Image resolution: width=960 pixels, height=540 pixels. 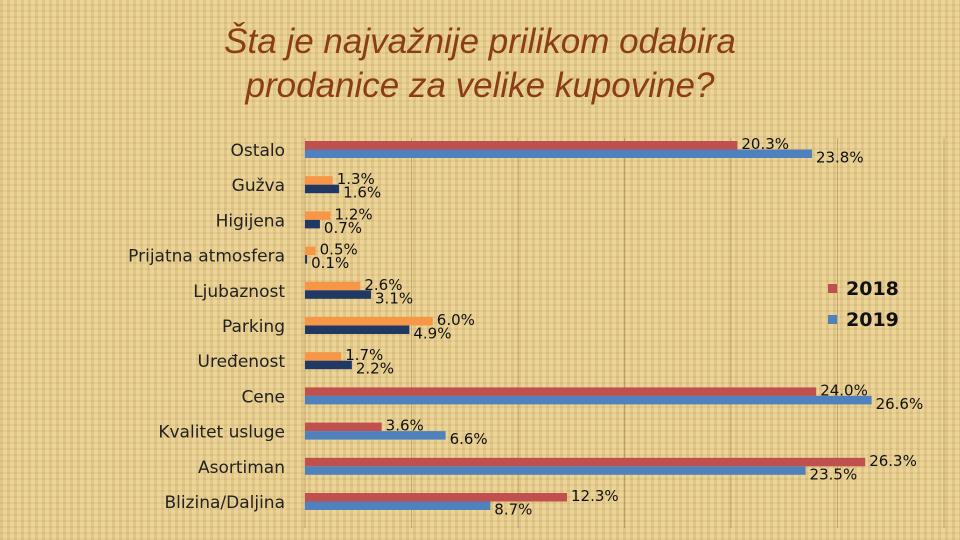 What do you see at coordinates (893, 461) in the screenshot?
I see `value-label-2018: 26.3%` at bounding box center [893, 461].